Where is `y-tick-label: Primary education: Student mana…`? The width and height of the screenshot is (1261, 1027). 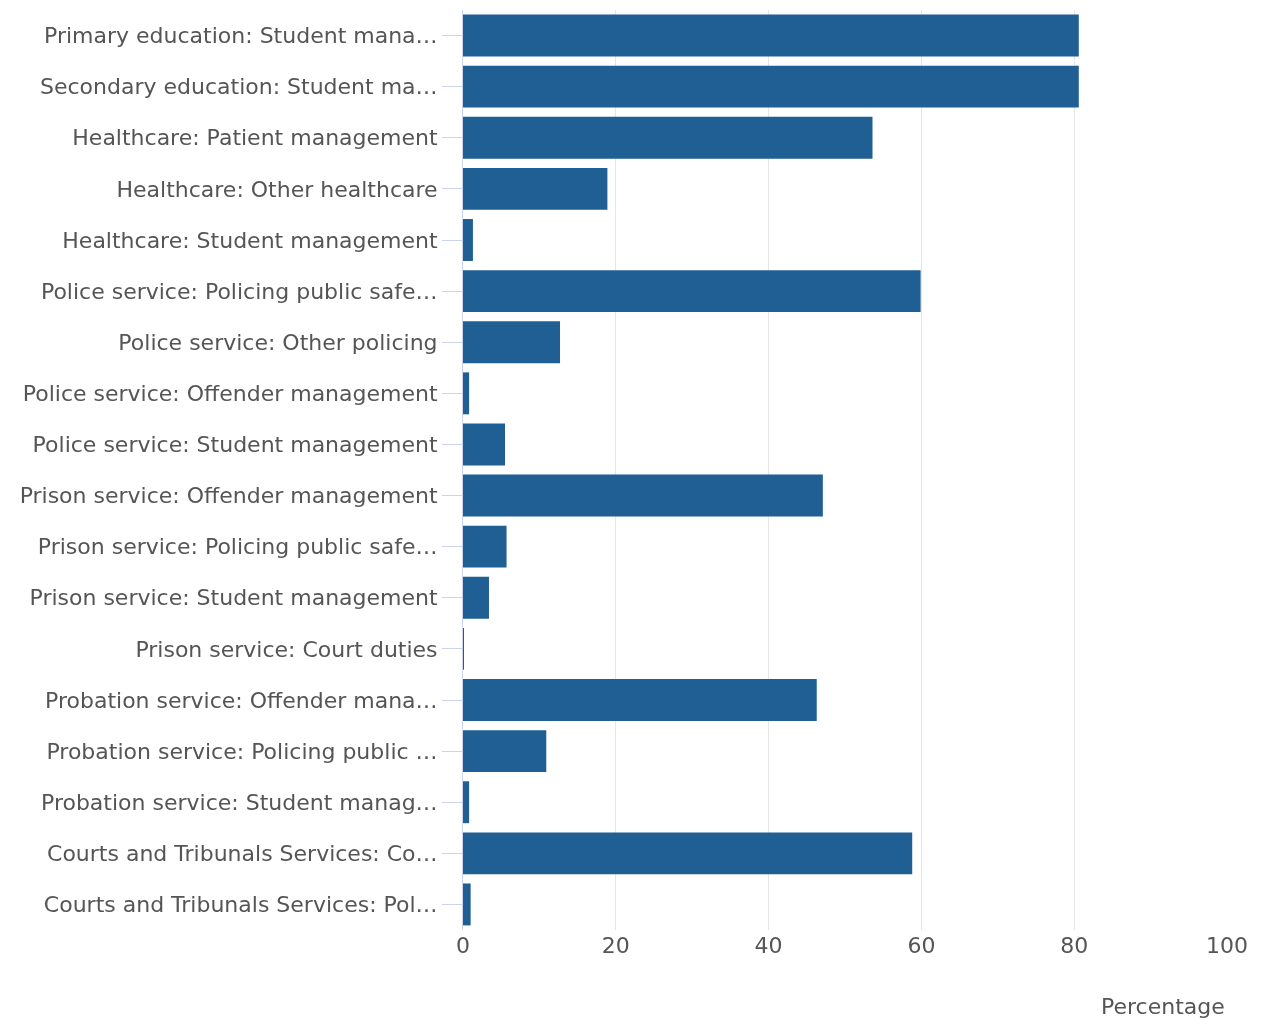
y-tick-label: Primary education: Student mana… is located at coordinates (241, 36).